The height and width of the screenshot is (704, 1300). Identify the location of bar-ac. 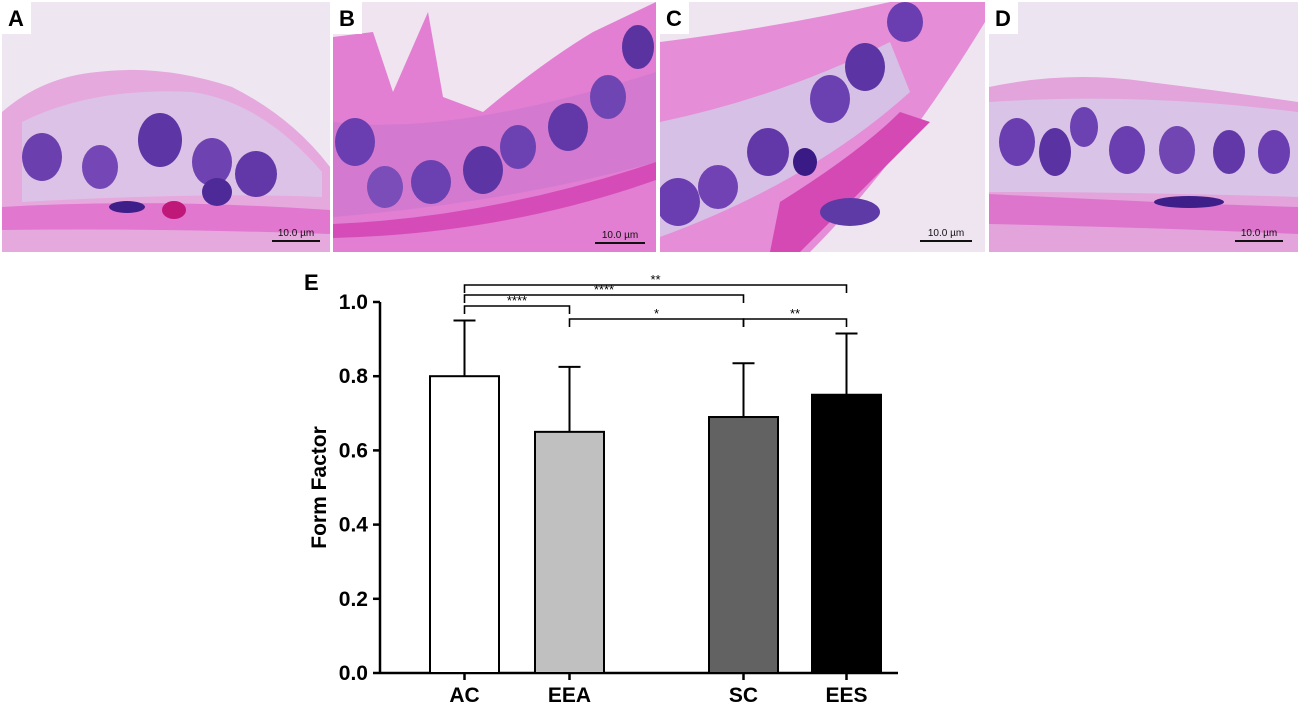
(464, 524).